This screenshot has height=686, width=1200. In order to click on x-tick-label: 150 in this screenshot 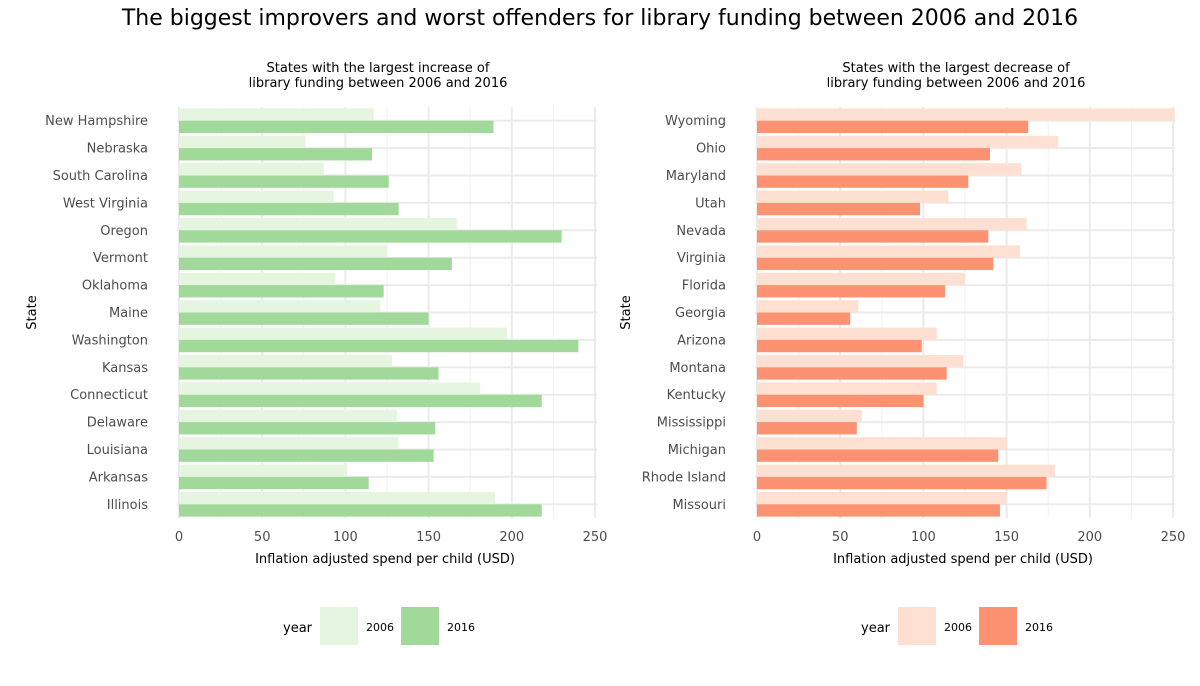, I will do `click(428, 537)`.